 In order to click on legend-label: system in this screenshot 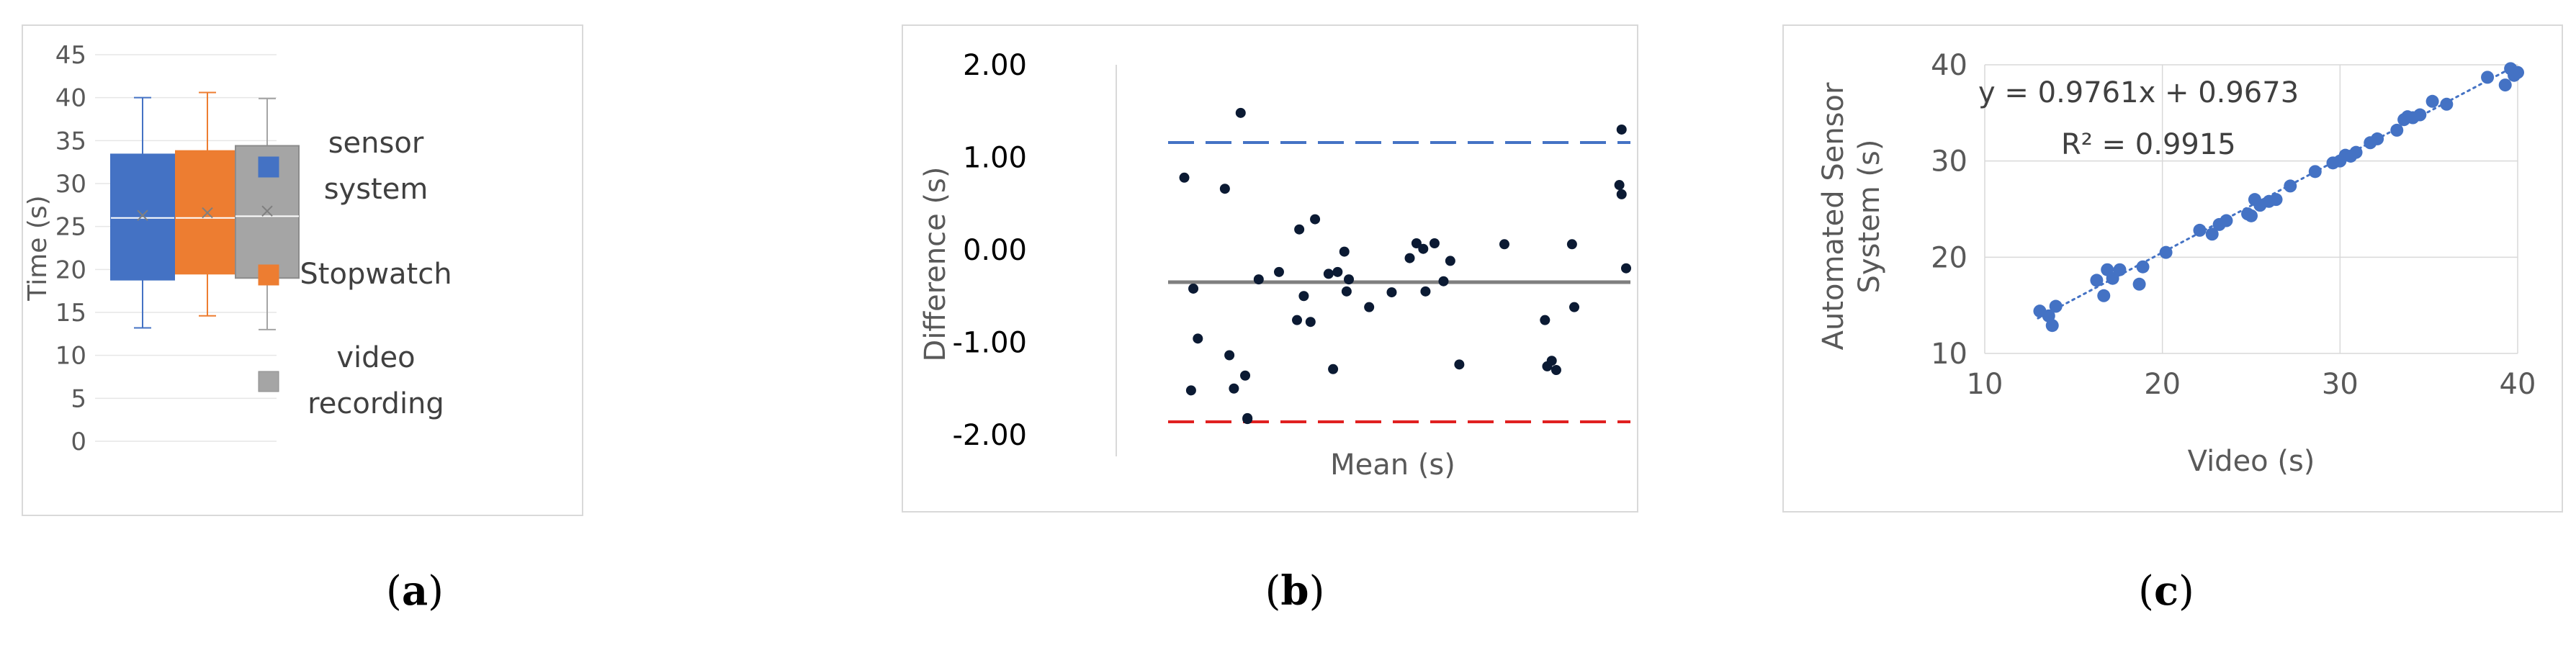, I will do `click(376, 189)`.